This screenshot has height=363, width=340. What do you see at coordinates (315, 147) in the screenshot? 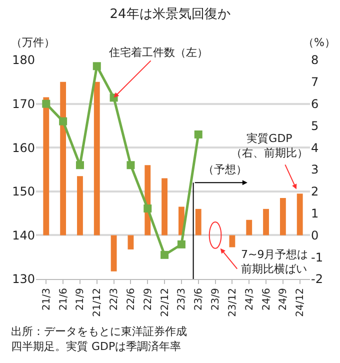
I see `y2-tick-label: 4` at bounding box center [315, 147].